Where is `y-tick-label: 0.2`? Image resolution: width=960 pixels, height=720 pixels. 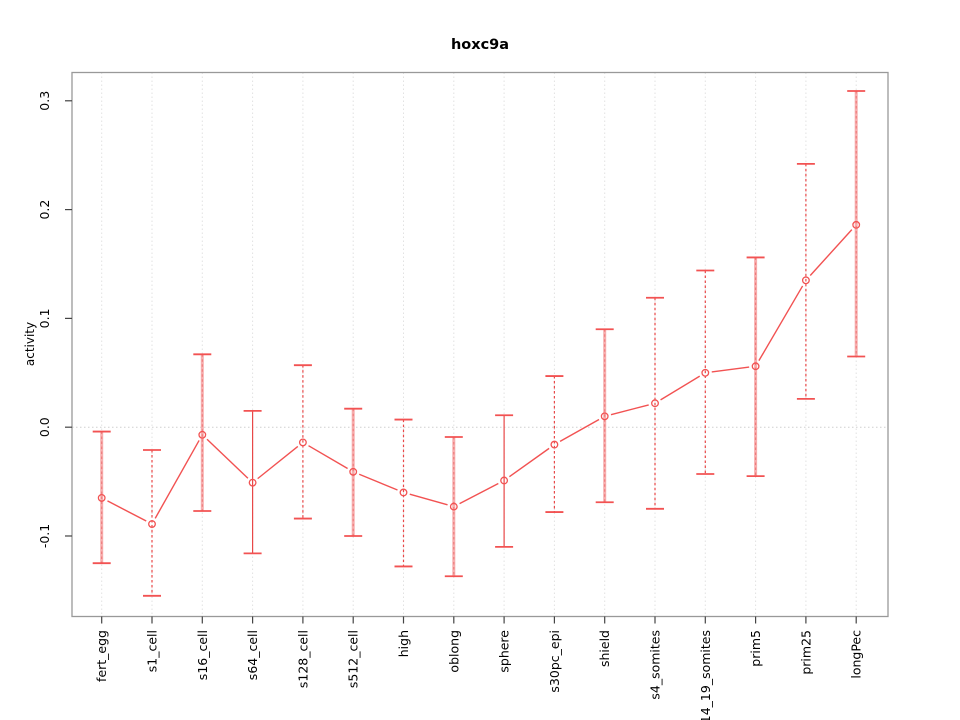 y-tick-label: 0.2 is located at coordinates (44, 210).